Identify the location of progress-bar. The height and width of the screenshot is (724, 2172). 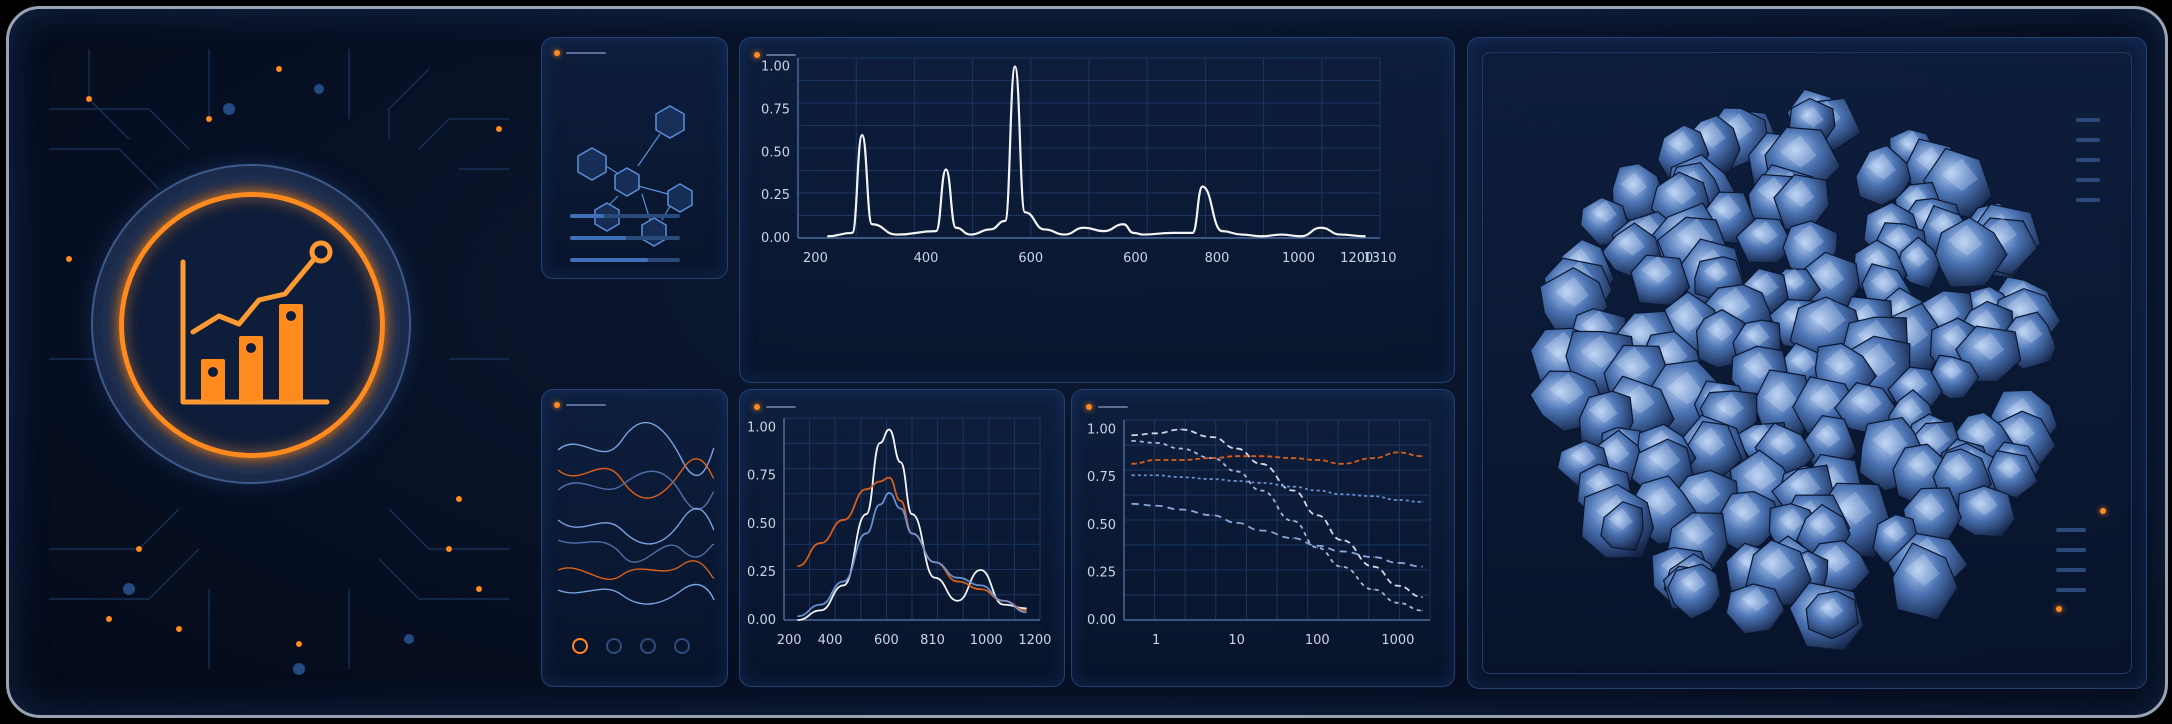
(598, 238).